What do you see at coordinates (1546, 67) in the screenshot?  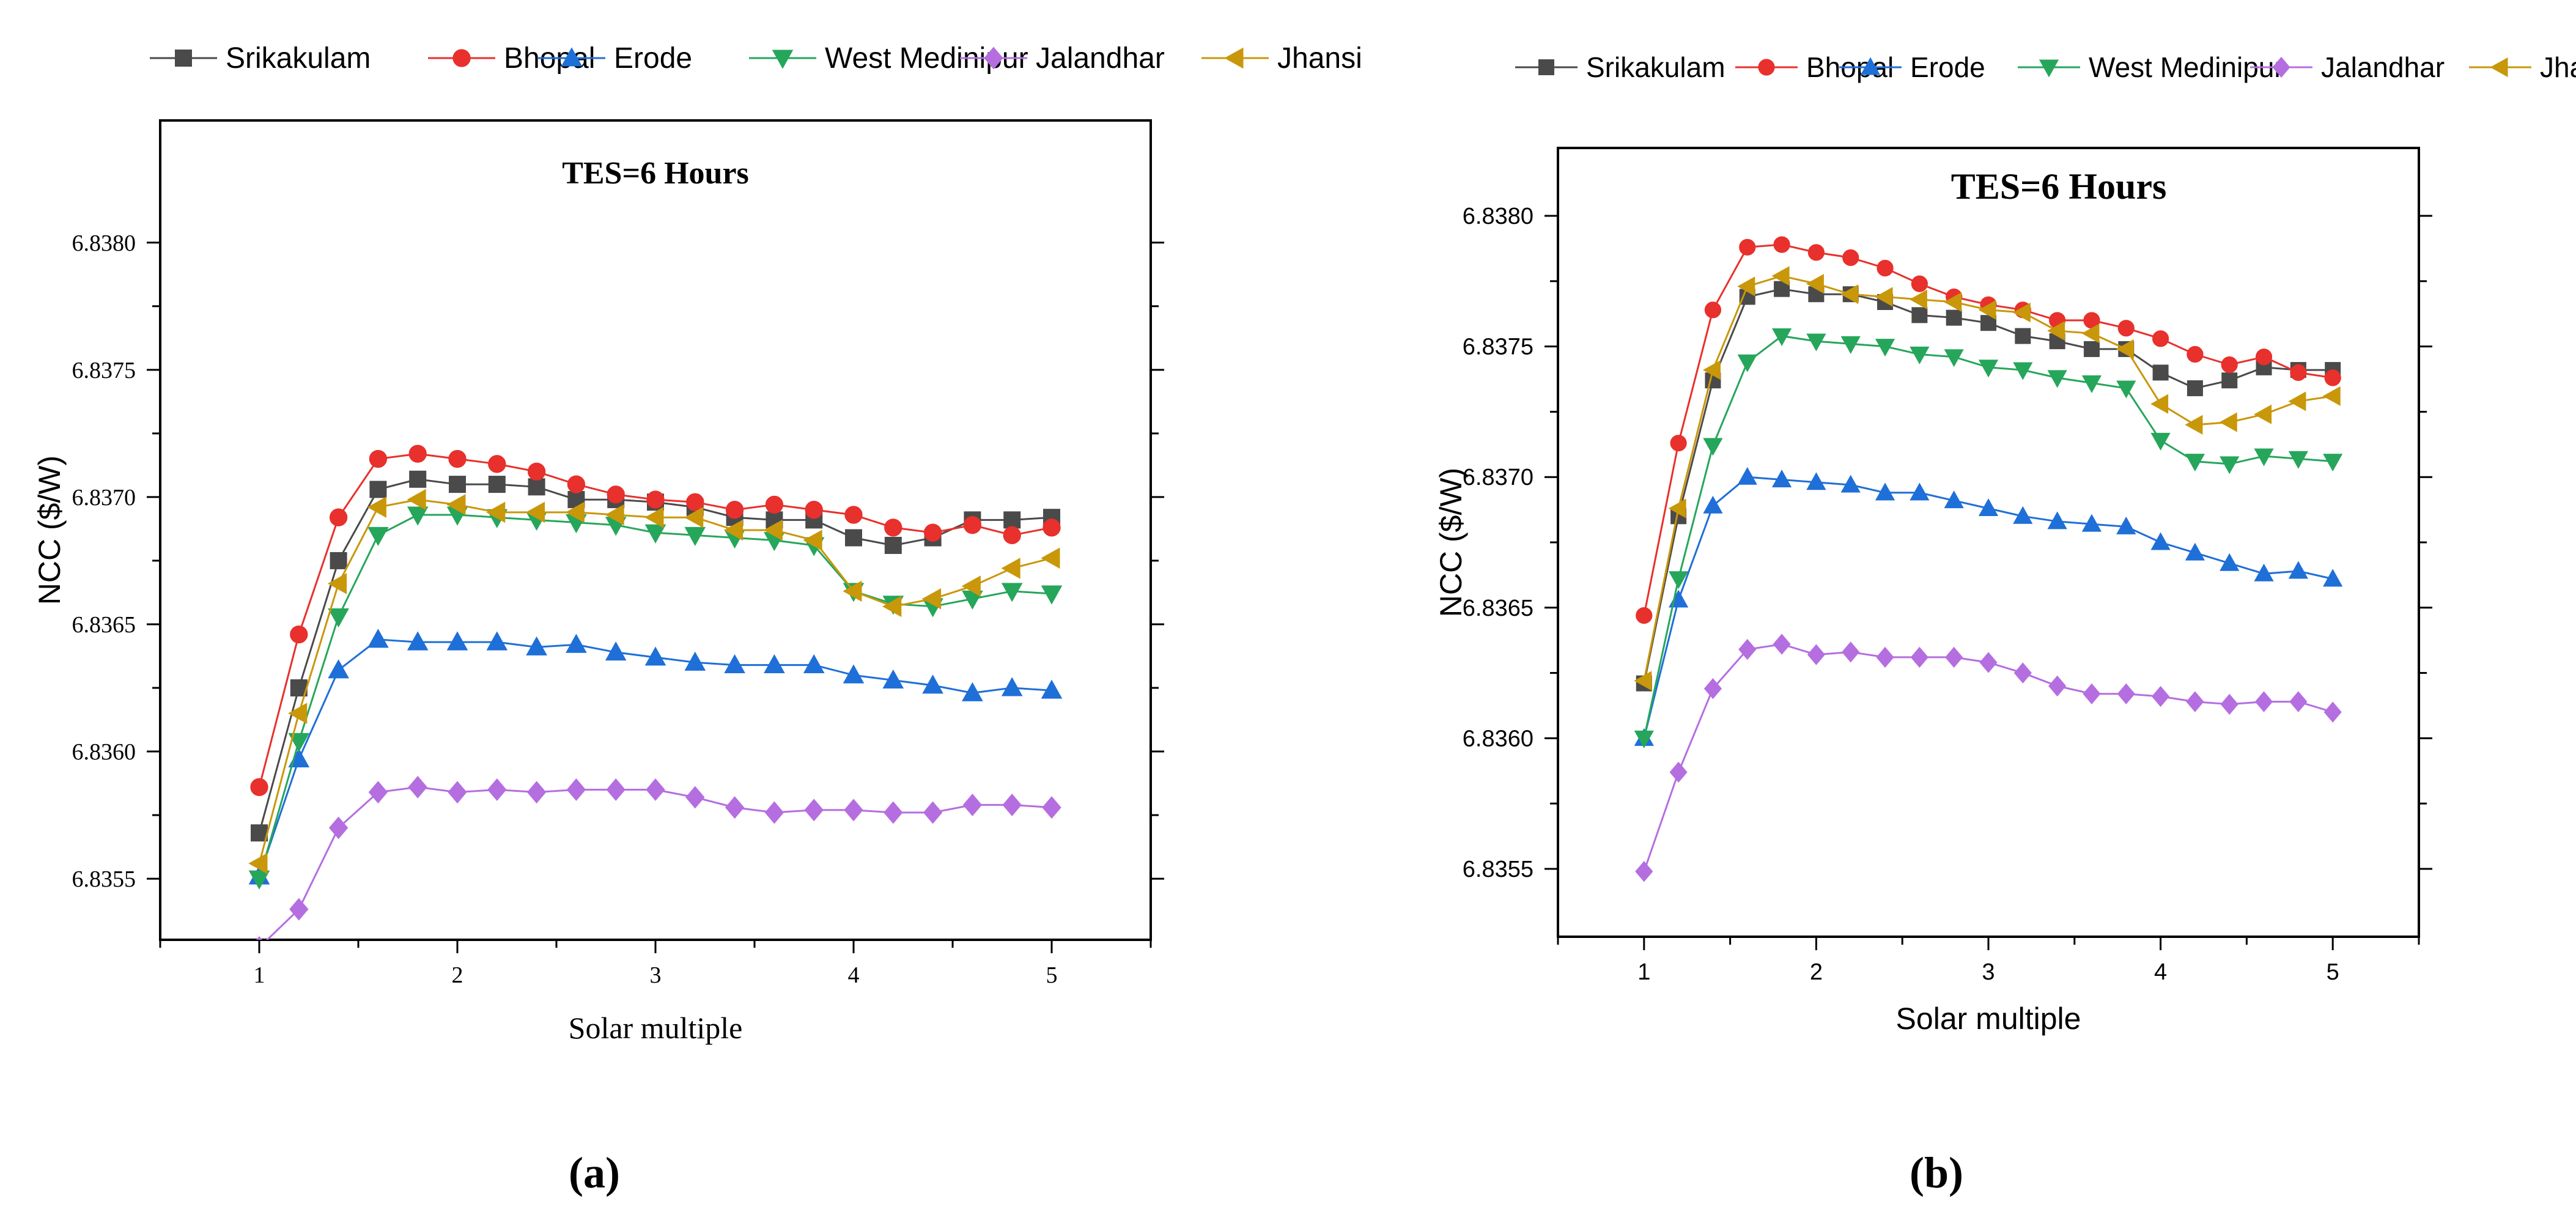 I see `legend-marker-srikakulam` at bounding box center [1546, 67].